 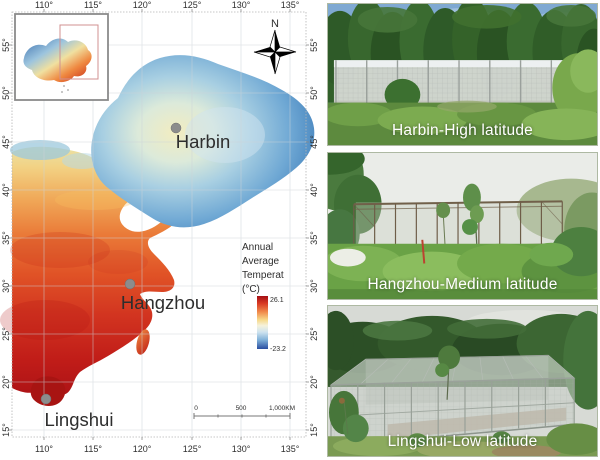 What do you see at coordinates (251, 289) in the screenshot?
I see `legend-title-line: (°C)` at bounding box center [251, 289].